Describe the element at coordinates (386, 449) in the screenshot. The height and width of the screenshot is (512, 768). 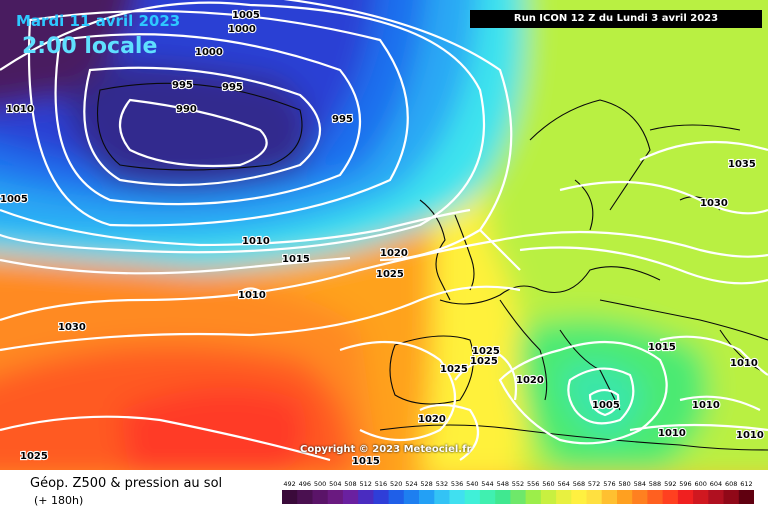
I see `copyright-notice: Copyright © 2023 Meteociel.fr` at that location.